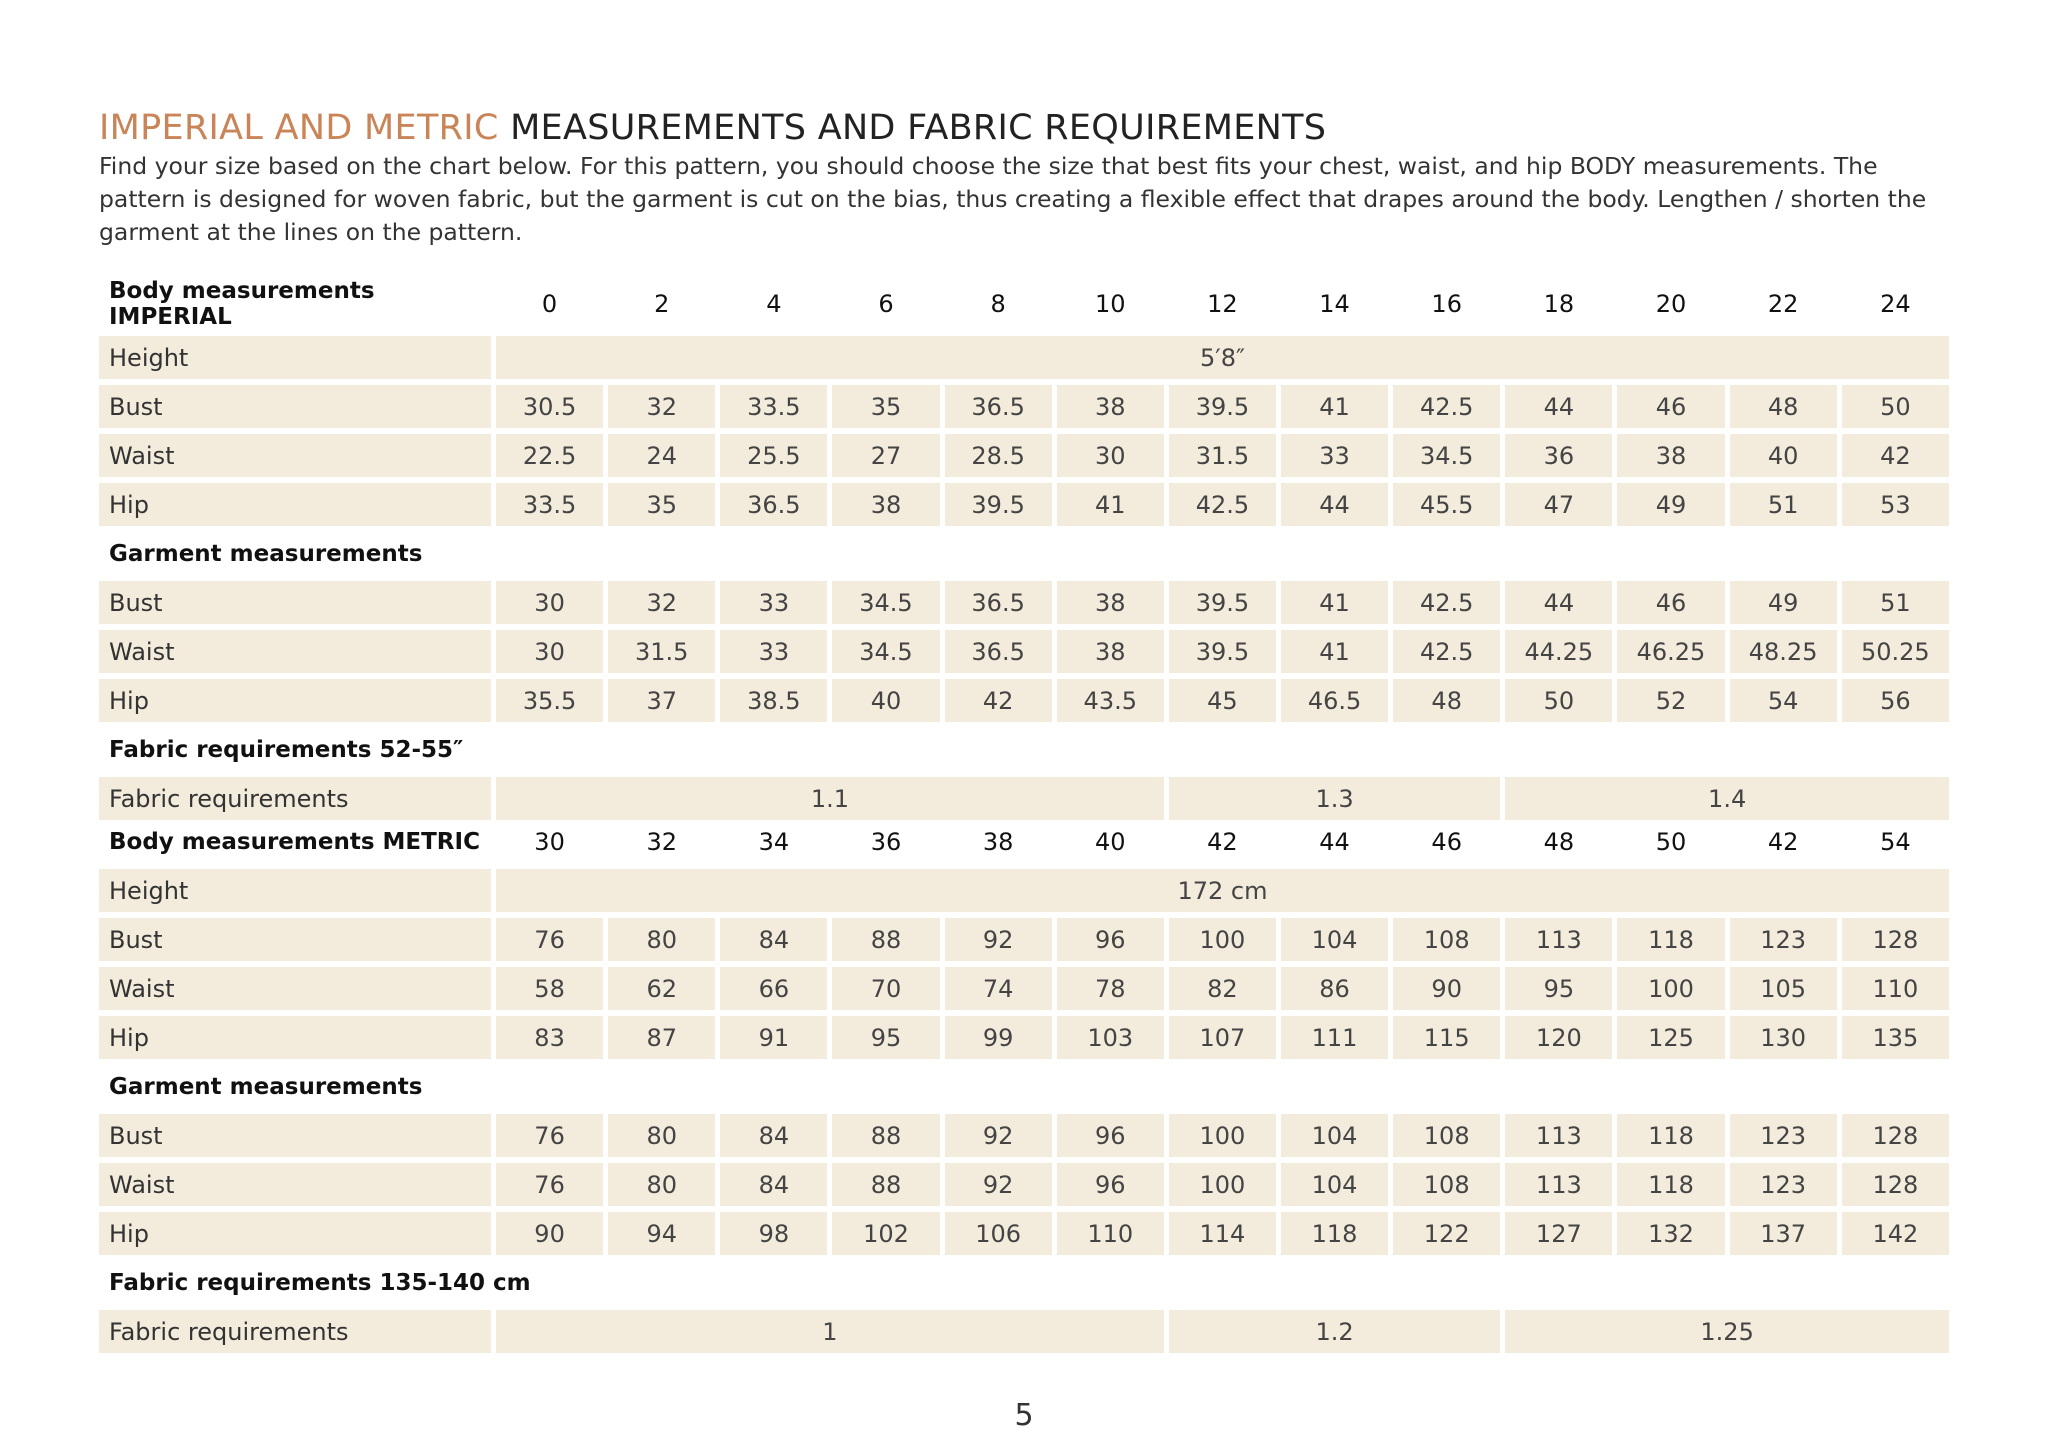 The image size is (2048, 1444). Describe the element at coordinates (1222, 455) in the screenshot. I see `measure-cell: 31.5` at that location.